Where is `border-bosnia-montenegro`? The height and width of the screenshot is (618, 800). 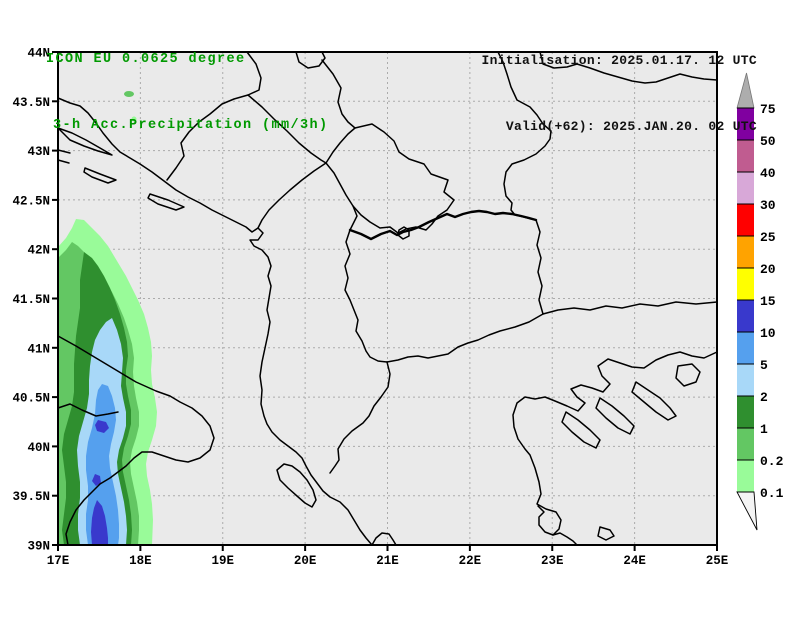
border-bosnia-montenegro is located at coordinates (287, 129).